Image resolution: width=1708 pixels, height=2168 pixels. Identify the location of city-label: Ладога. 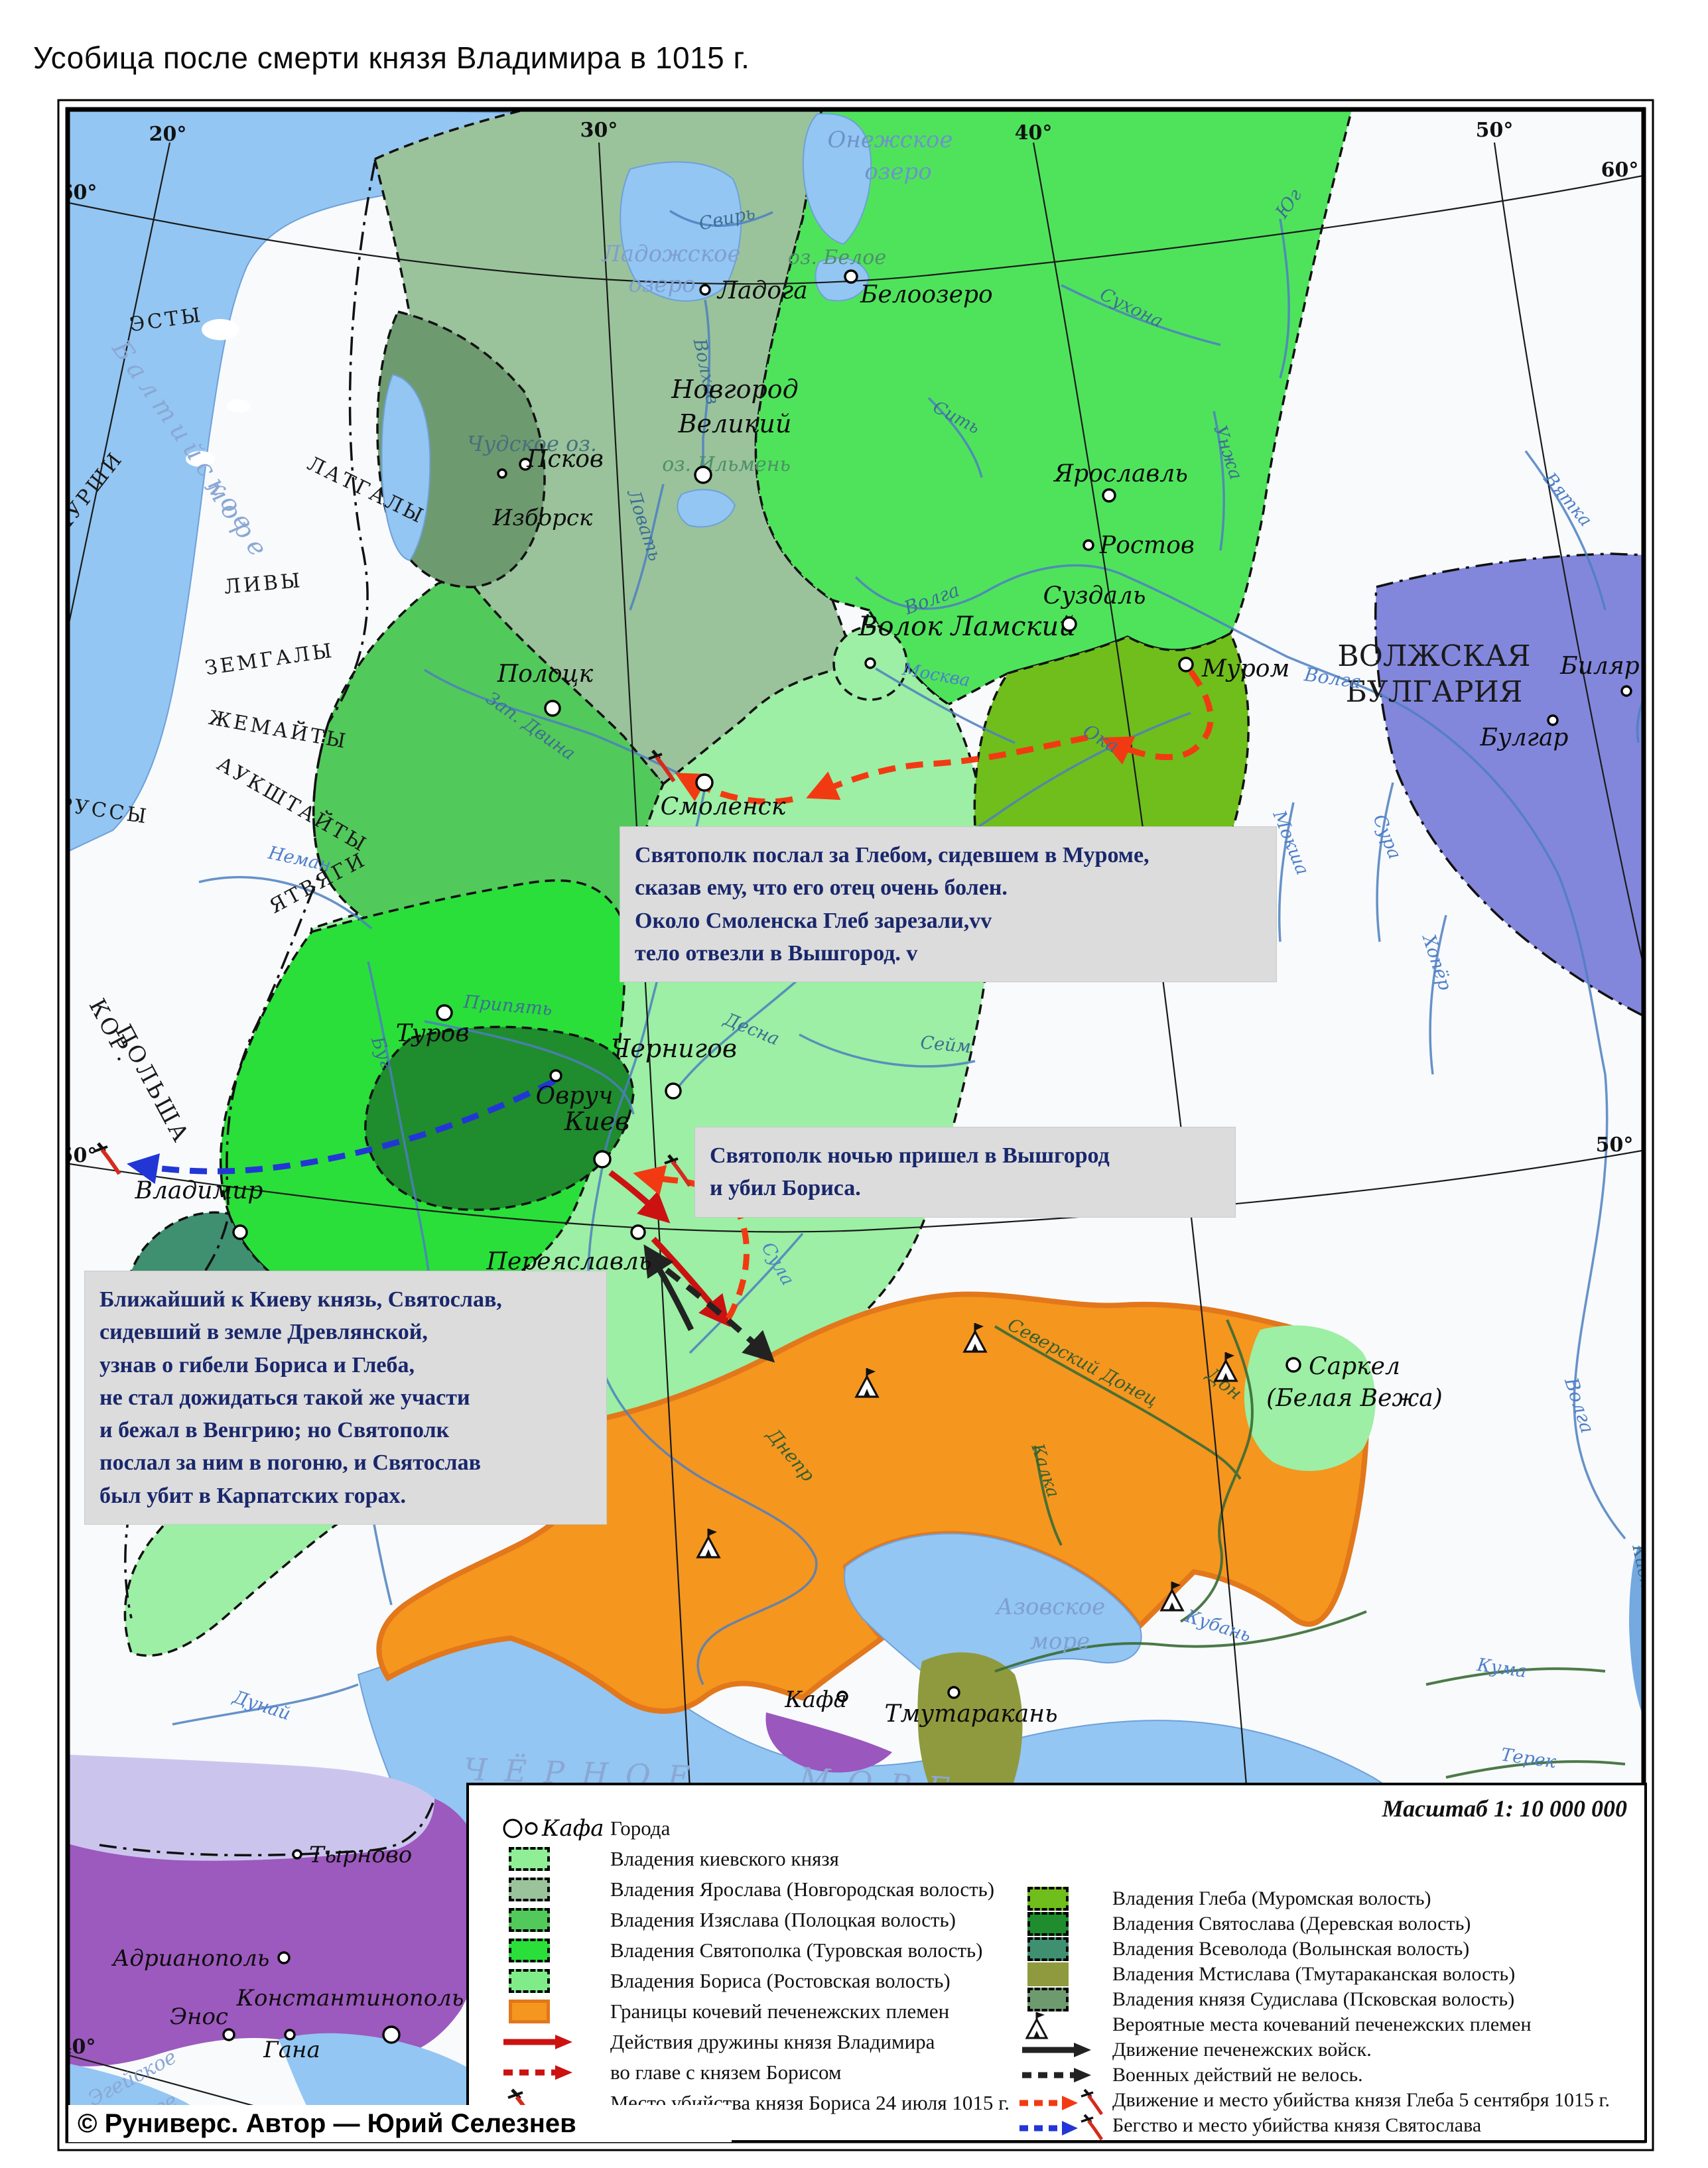
(762, 290).